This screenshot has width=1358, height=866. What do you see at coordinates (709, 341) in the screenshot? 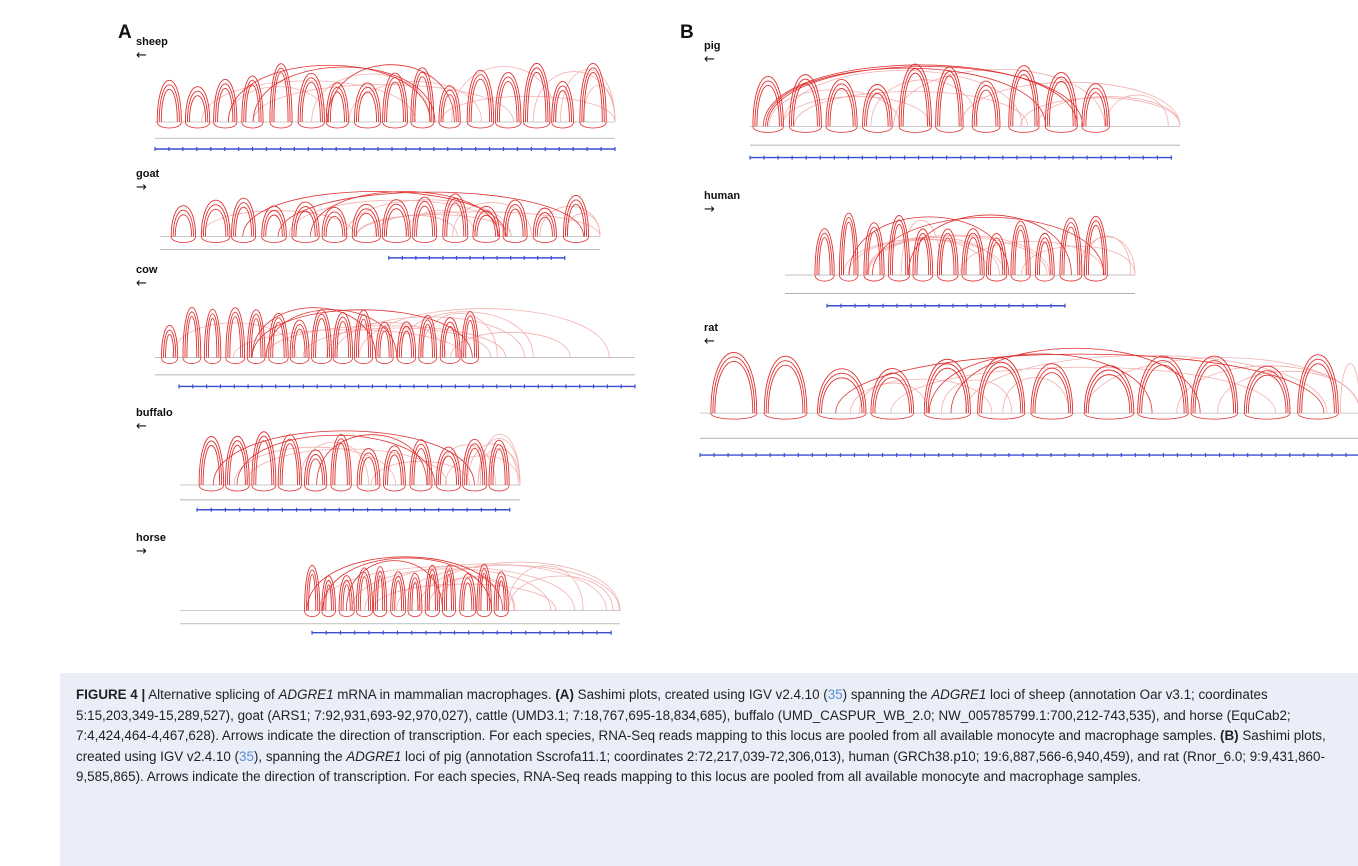
I see `direction-arrow-rat: ←` at bounding box center [709, 341].